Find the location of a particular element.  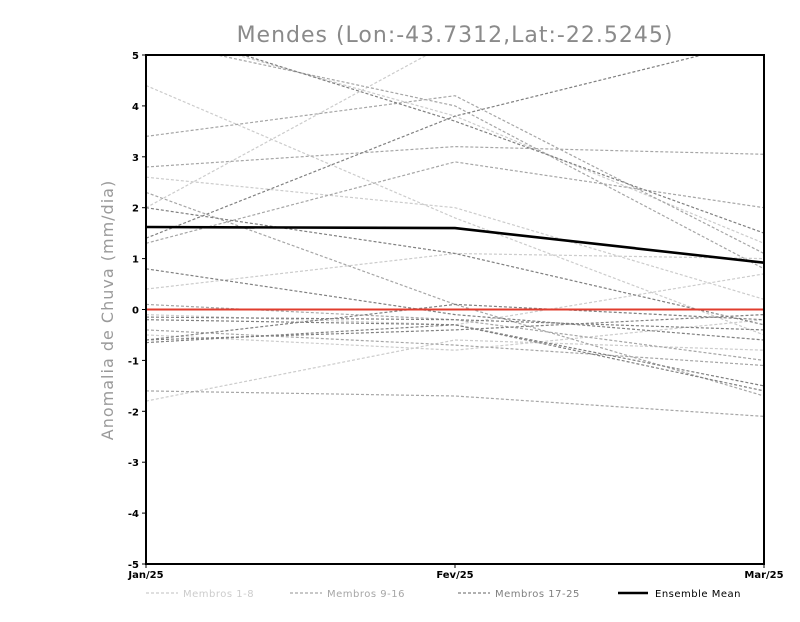

y-tick-label: -2 is located at coordinates (133, 412).